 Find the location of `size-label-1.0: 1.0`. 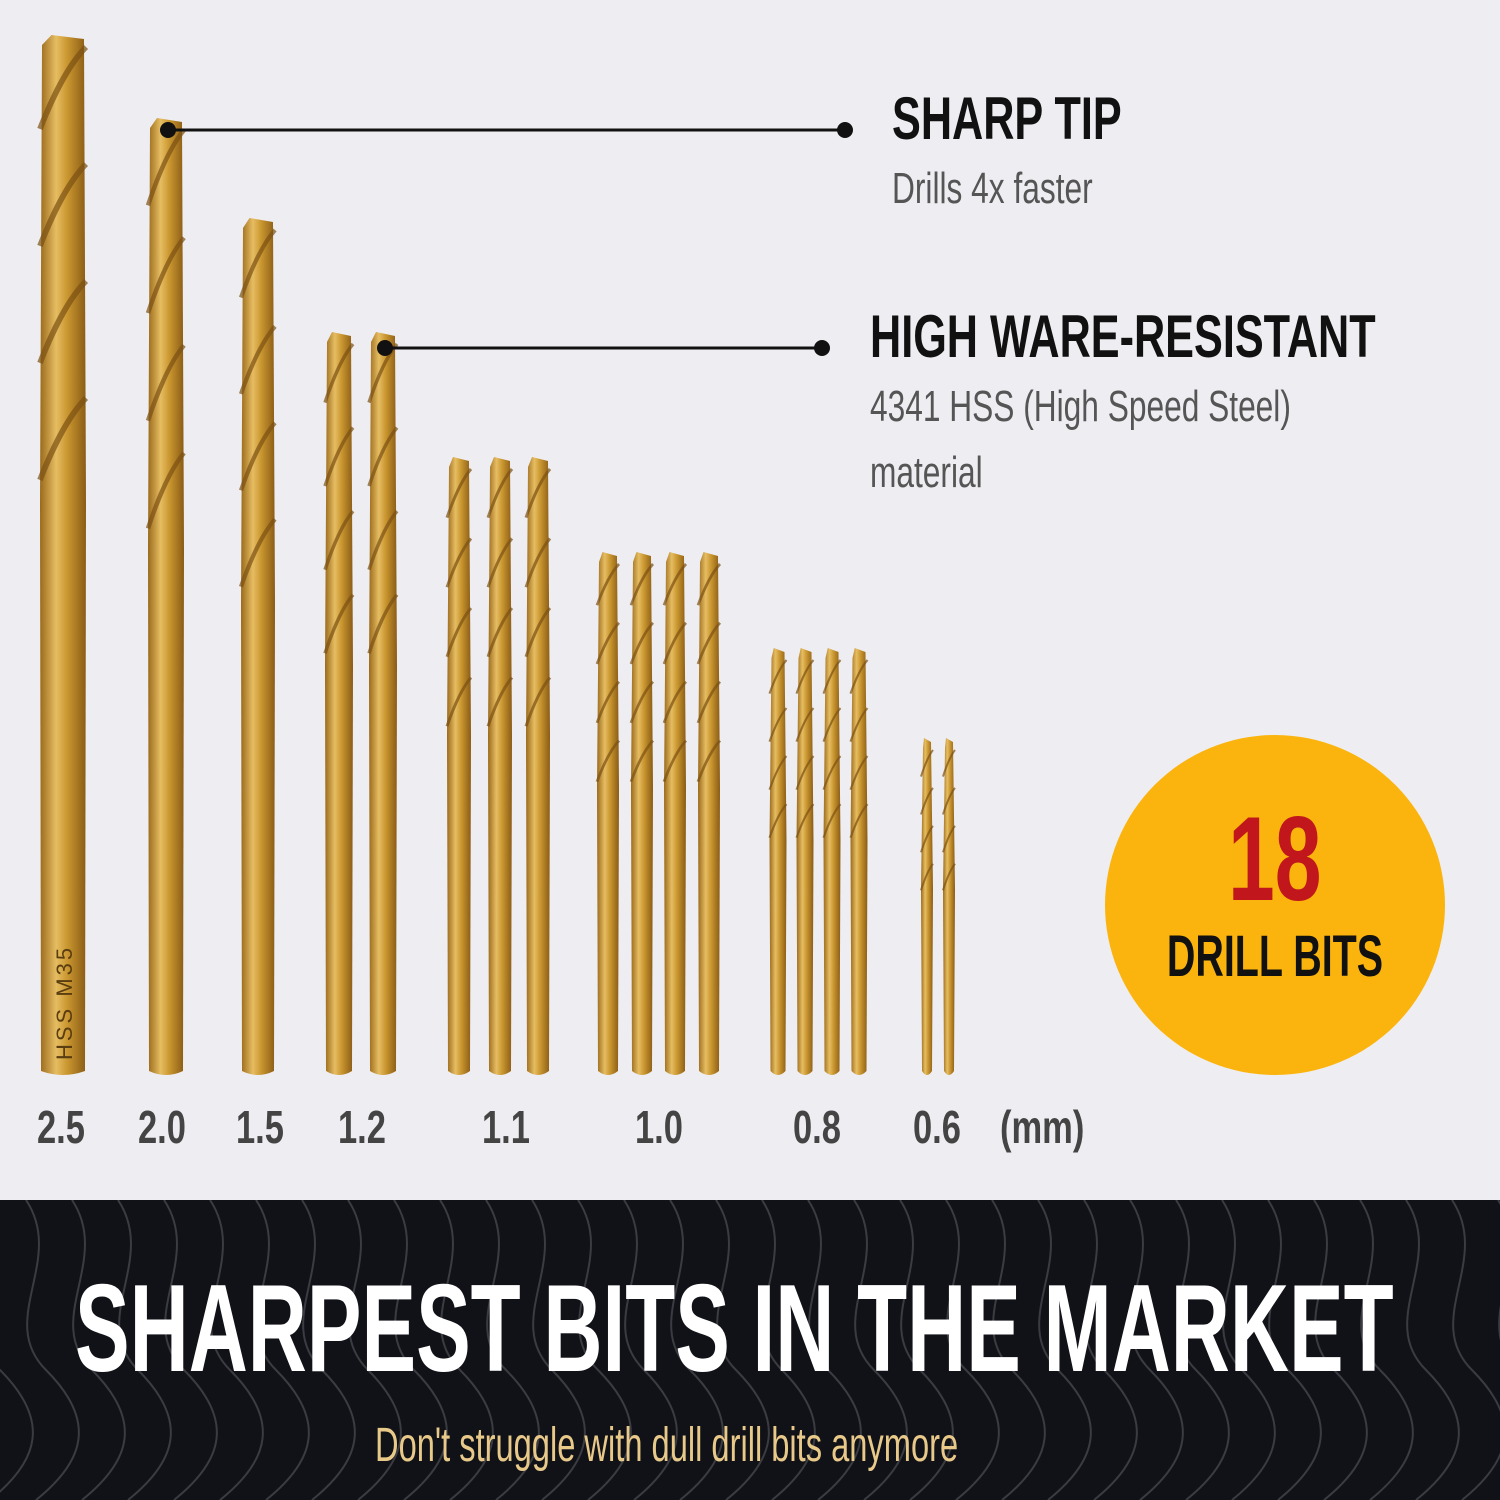

size-label-1.0: 1.0 is located at coordinates (659, 1127).